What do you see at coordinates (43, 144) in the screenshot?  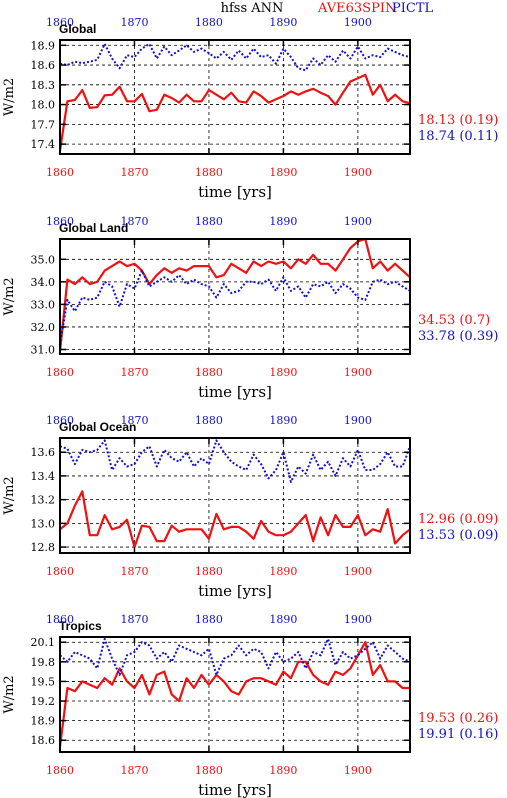 I see `y-tick-label: 17.4` at bounding box center [43, 144].